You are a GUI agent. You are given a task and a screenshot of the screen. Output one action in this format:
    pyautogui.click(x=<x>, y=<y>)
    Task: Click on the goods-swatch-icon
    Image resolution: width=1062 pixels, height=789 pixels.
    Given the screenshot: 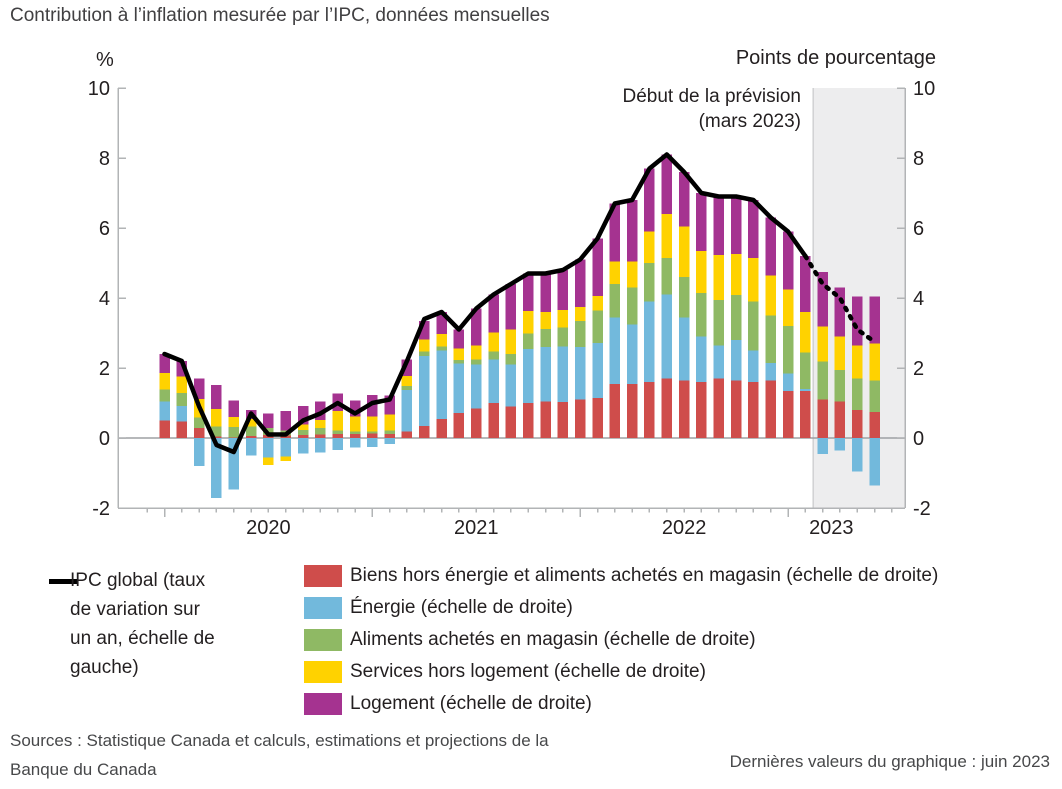 What is the action you would take?
    pyautogui.click(x=323, y=576)
    